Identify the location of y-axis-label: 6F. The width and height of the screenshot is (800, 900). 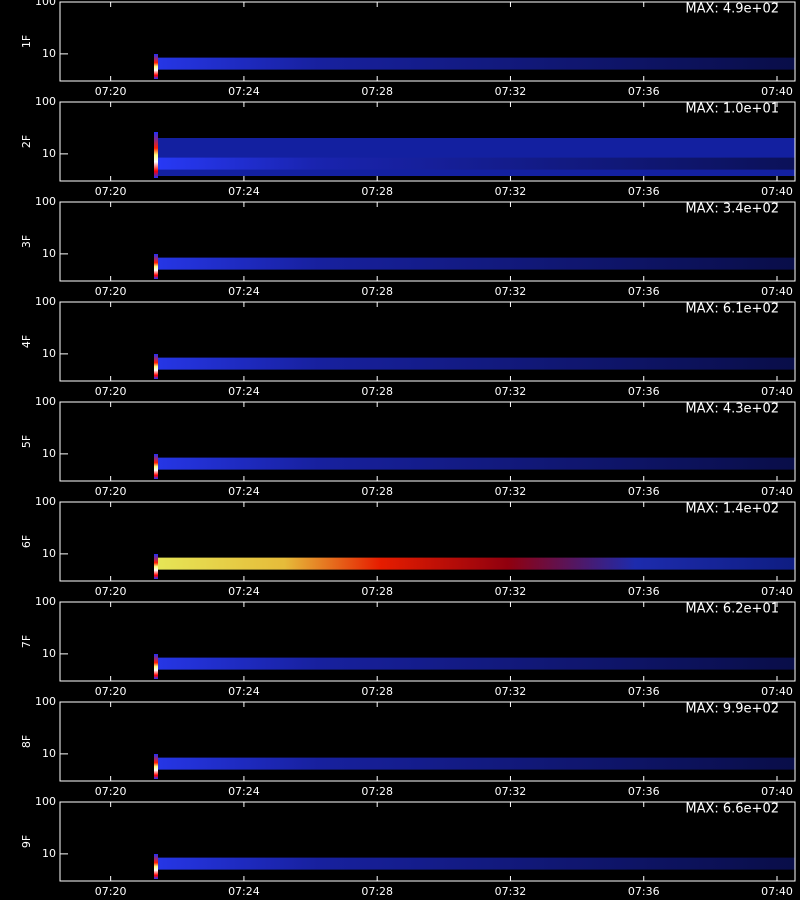
(26, 541).